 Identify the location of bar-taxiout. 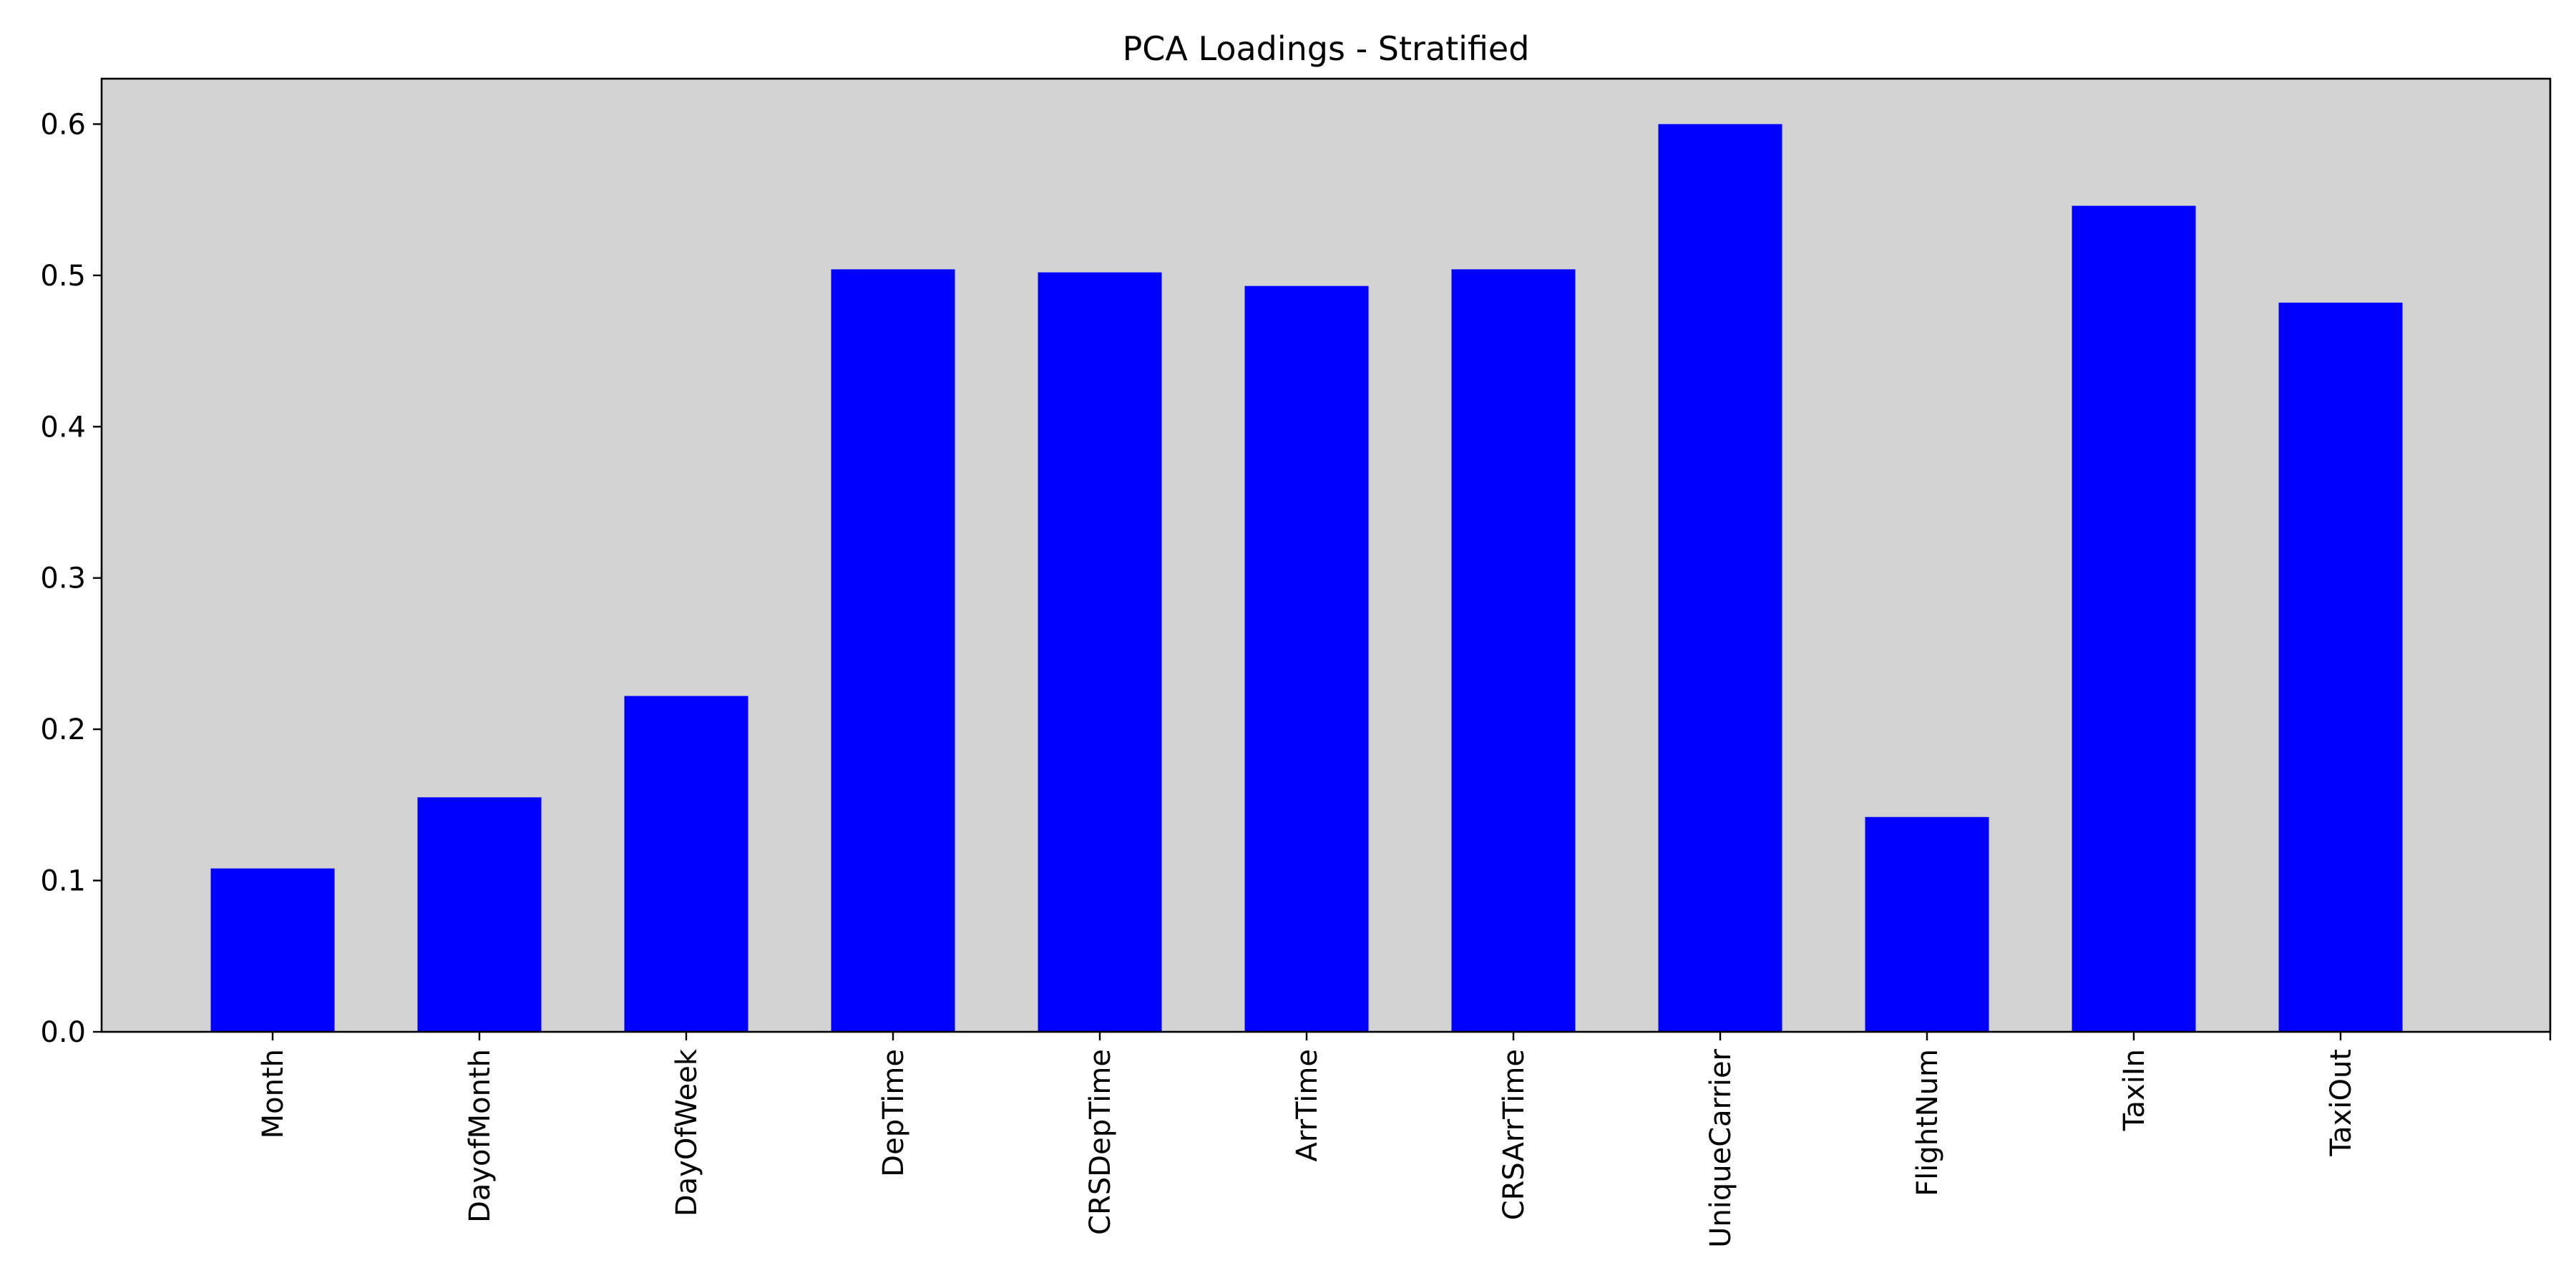
(2340, 667).